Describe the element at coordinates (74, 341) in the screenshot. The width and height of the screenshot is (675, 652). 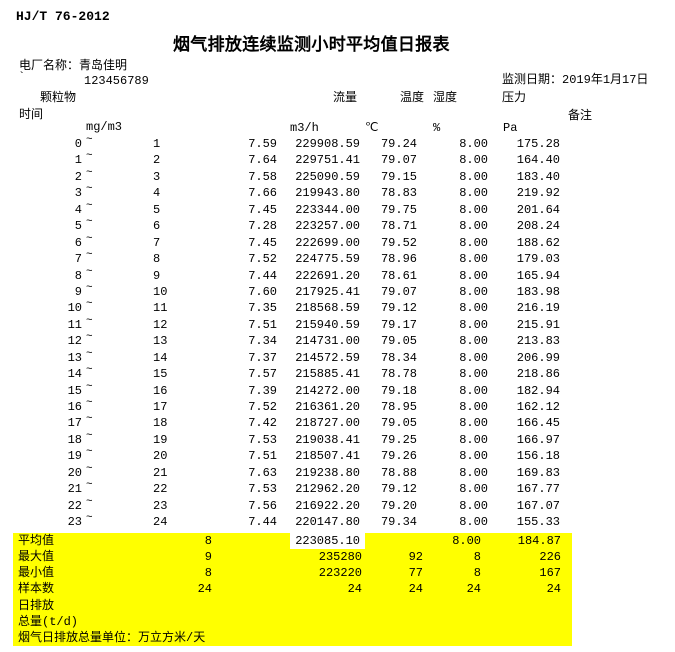
I see `cell-hour-from: 12` at that location.